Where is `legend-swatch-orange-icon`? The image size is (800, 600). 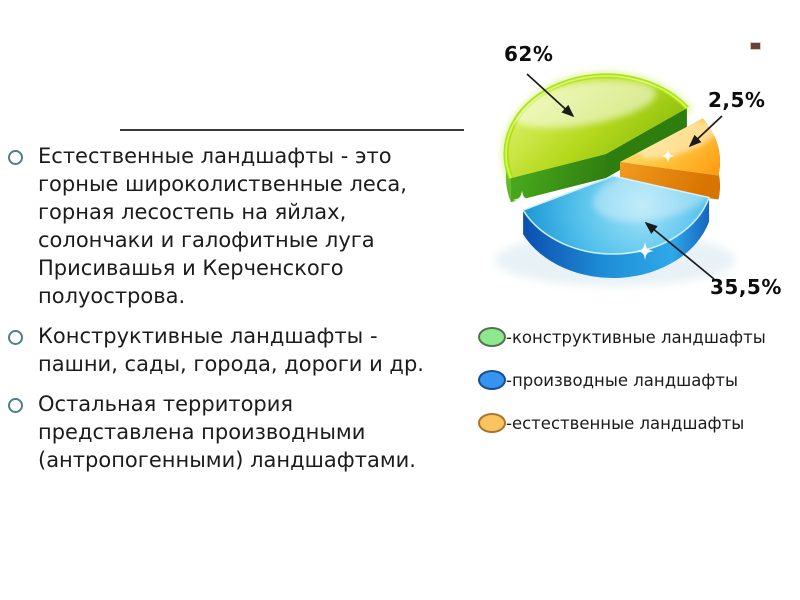 legend-swatch-orange-icon is located at coordinates (492, 423).